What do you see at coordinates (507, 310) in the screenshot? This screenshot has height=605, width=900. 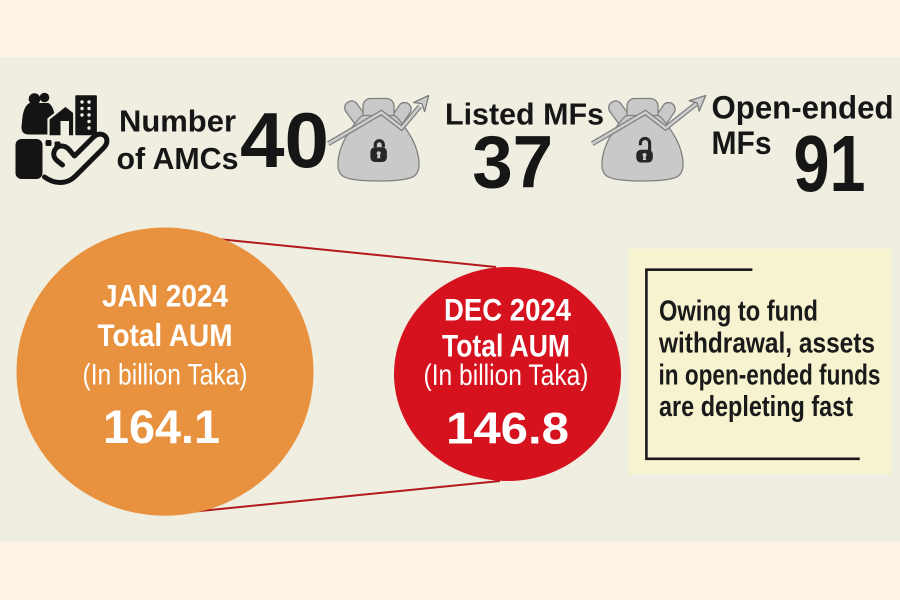 I see `svg-text: DEC 2024` at bounding box center [507, 310].